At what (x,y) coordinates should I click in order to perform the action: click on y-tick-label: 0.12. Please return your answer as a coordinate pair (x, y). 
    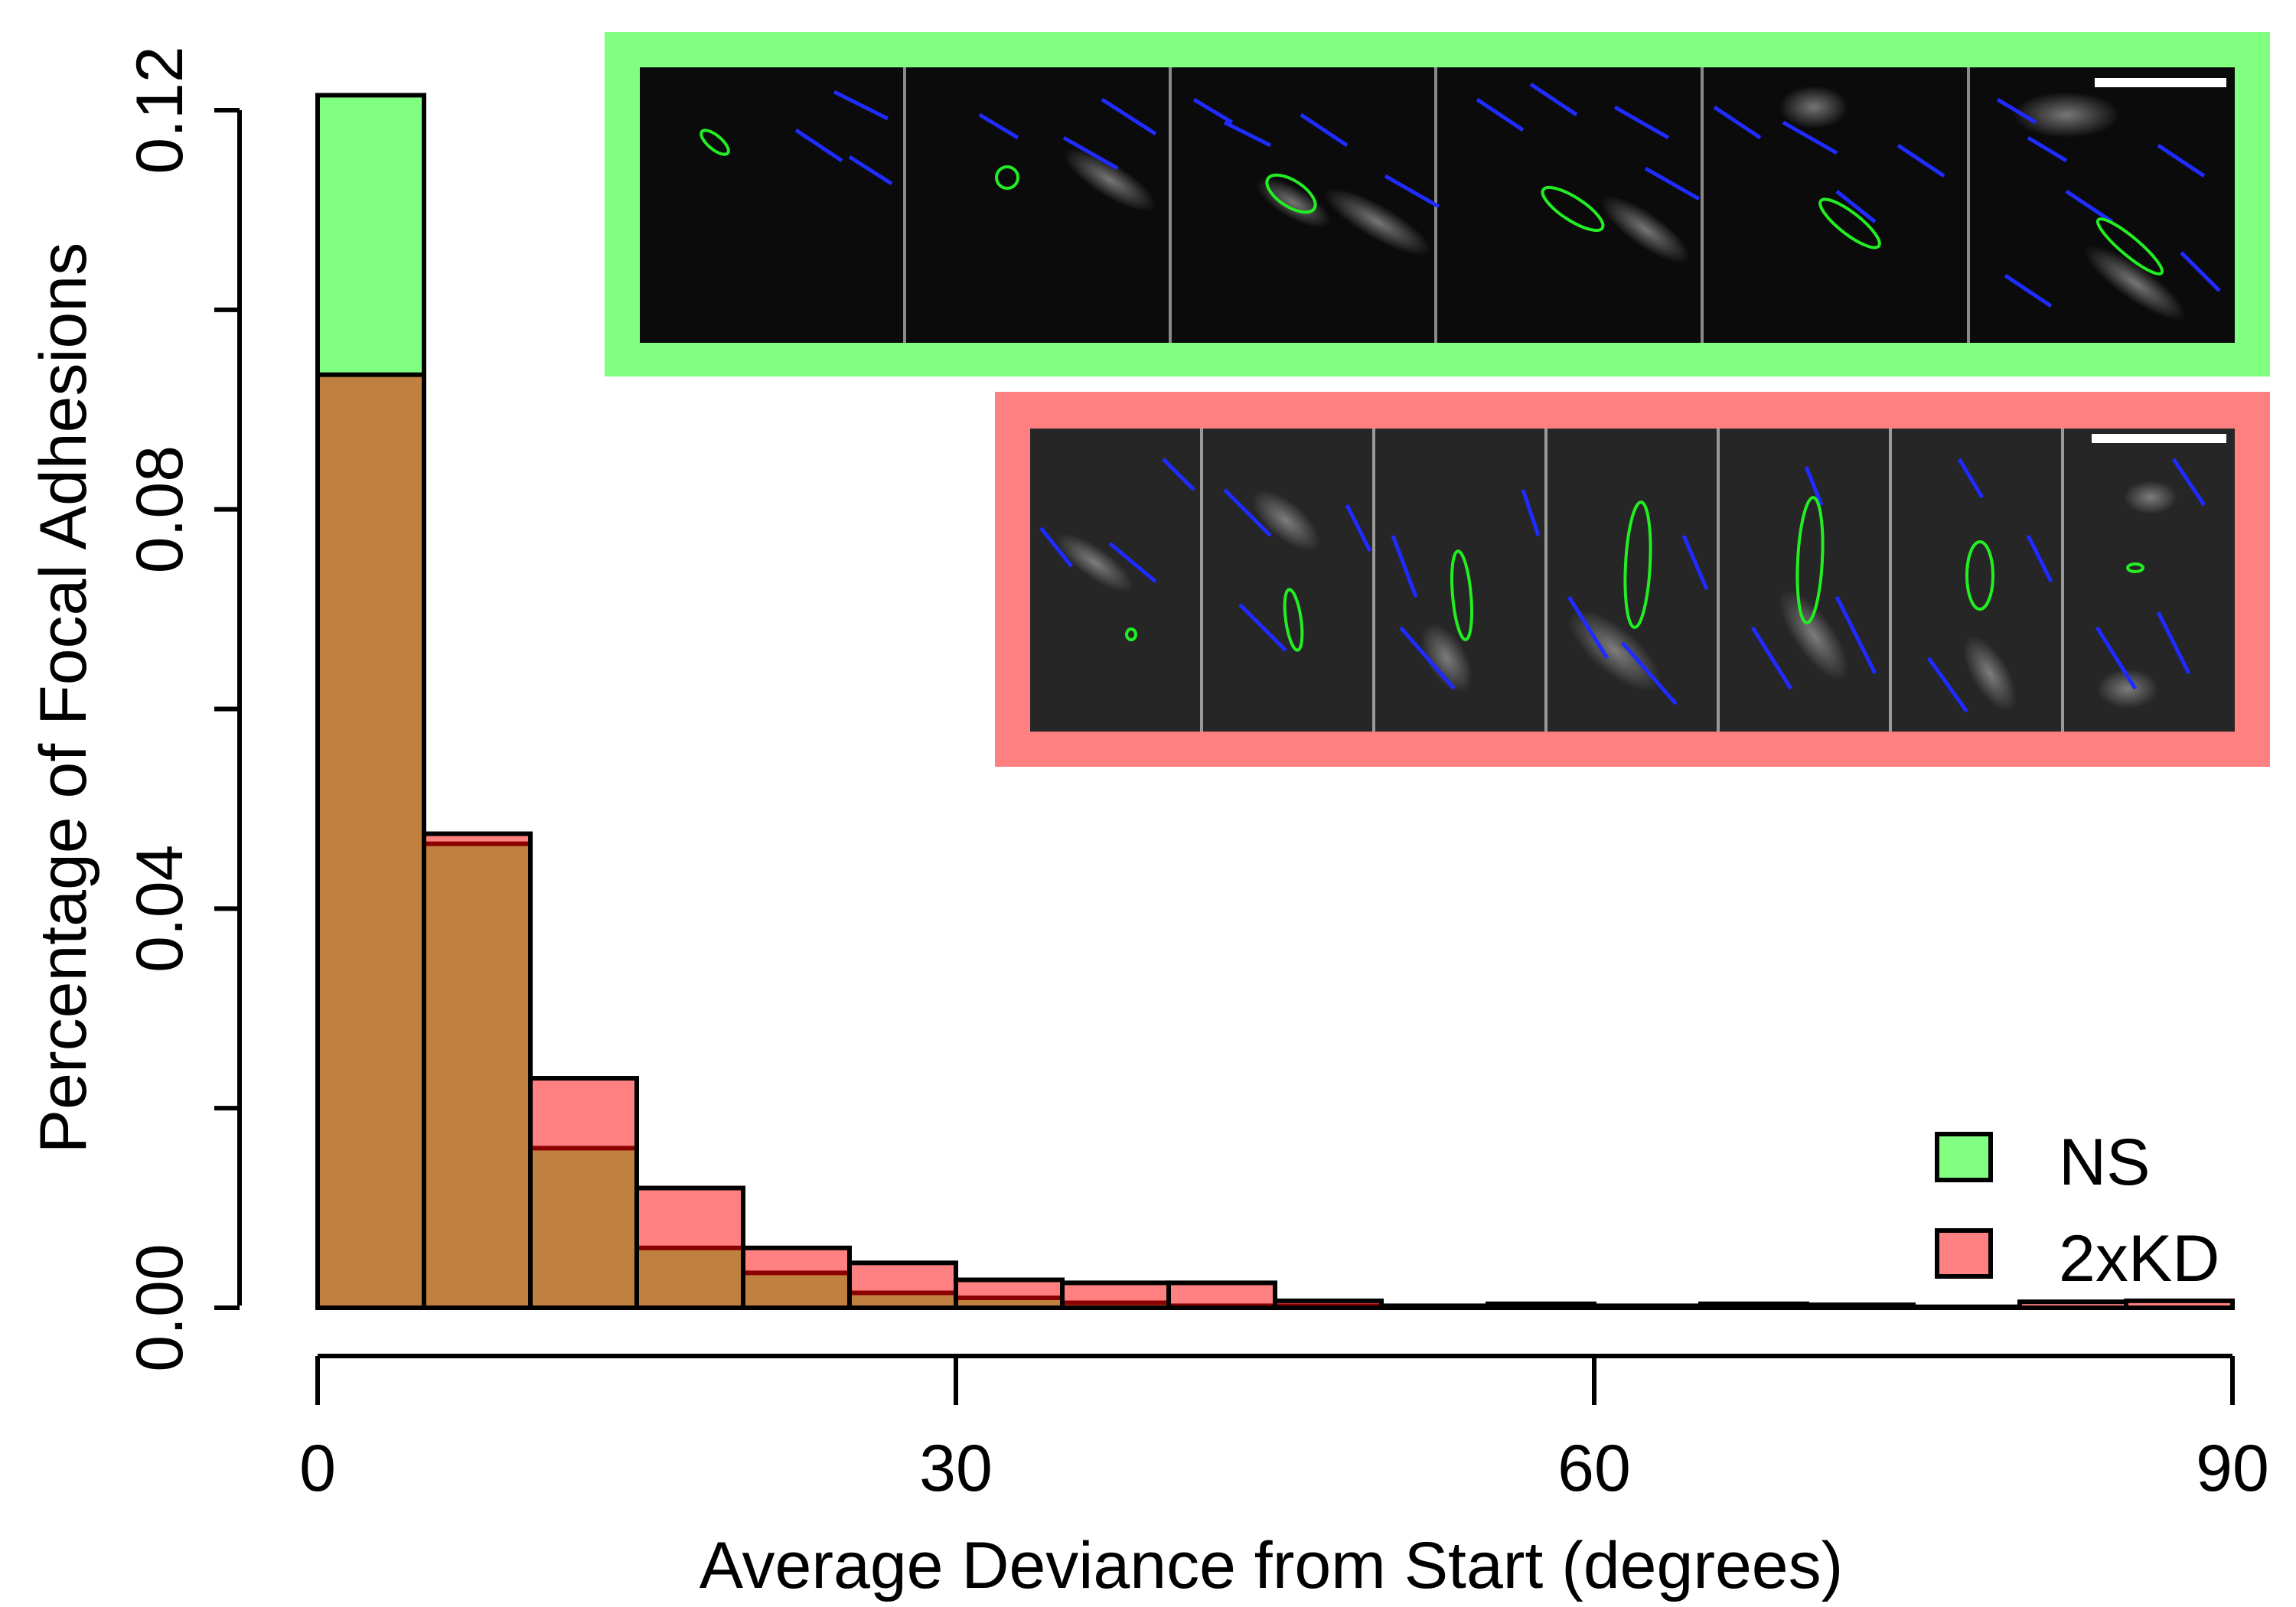
    Looking at the image, I should click on (160, 110).